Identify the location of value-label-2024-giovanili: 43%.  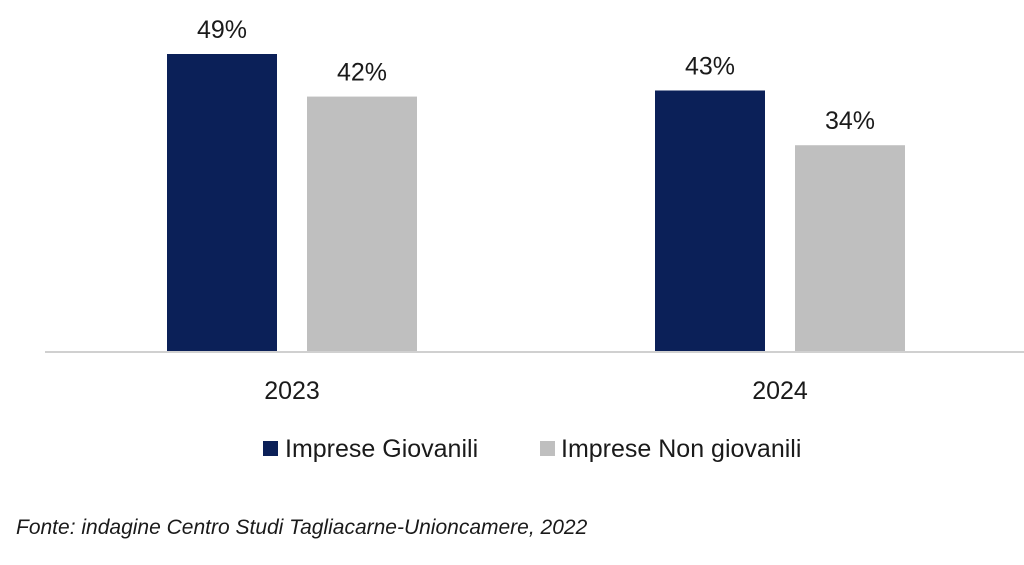
(710, 66).